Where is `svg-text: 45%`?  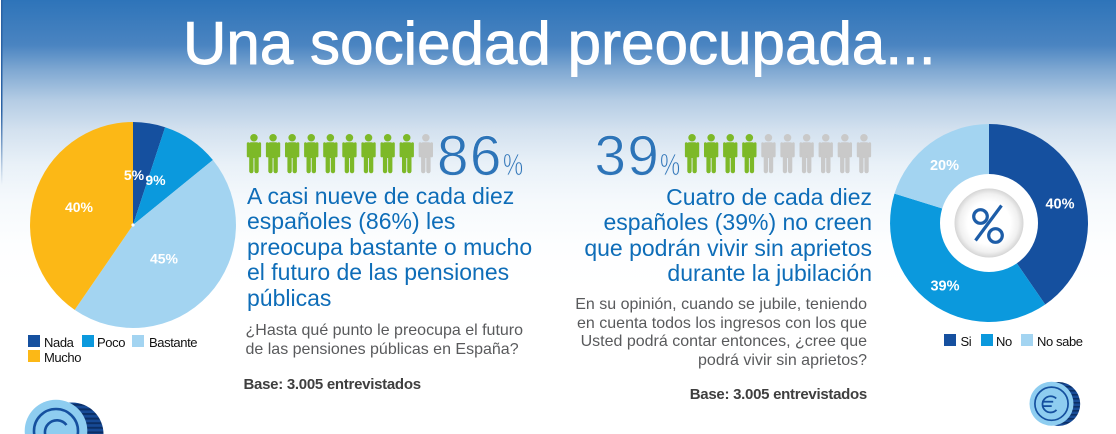 svg-text: 45% is located at coordinates (164, 259).